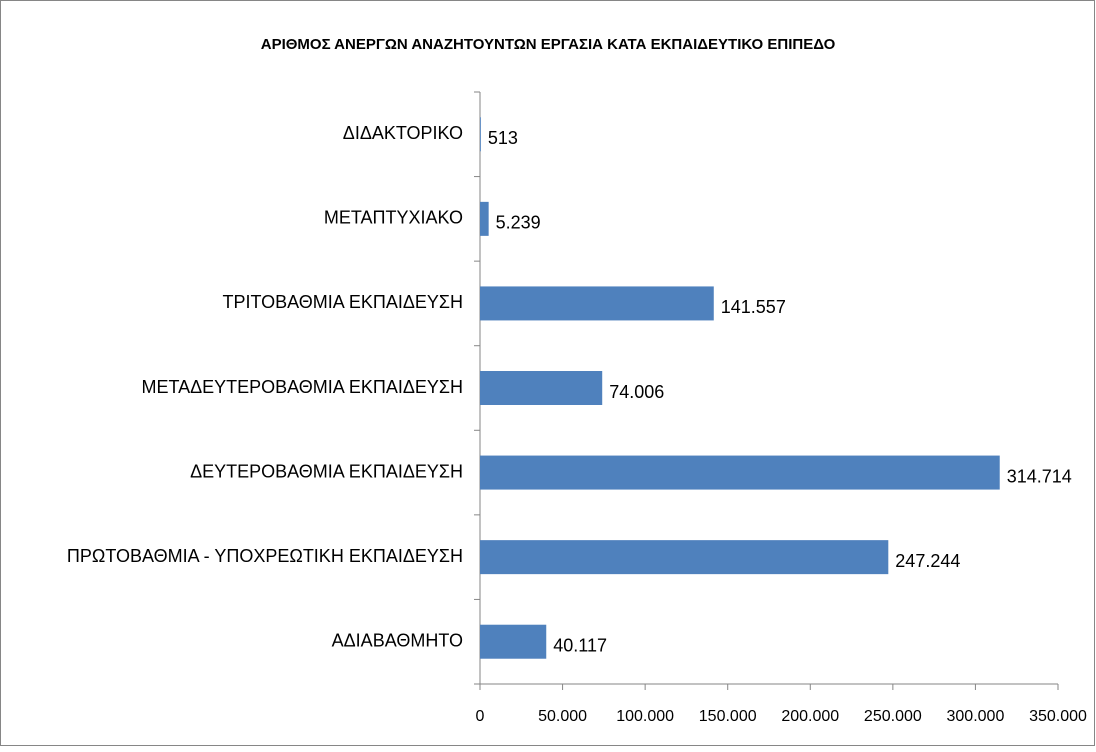  Describe the element at coordinates (636, 392) in the screenshot. I see `value-label: 74.006` at that location.